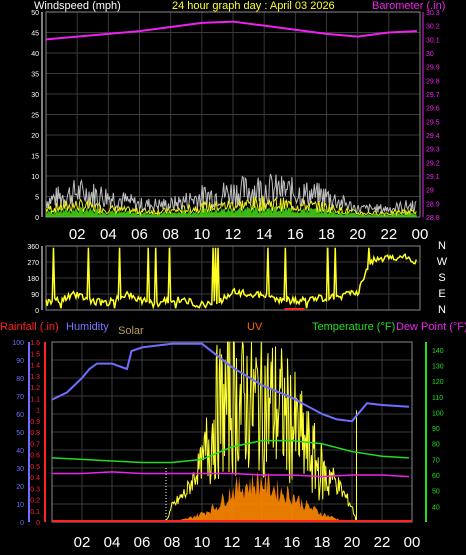  I want to click on baro-tick-label: 29, so click(430, 191).